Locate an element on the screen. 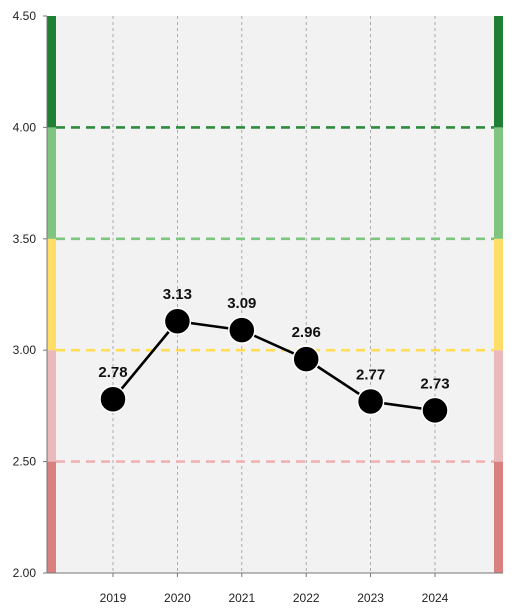  data-point-2024 is located at coordinates (435, 410).